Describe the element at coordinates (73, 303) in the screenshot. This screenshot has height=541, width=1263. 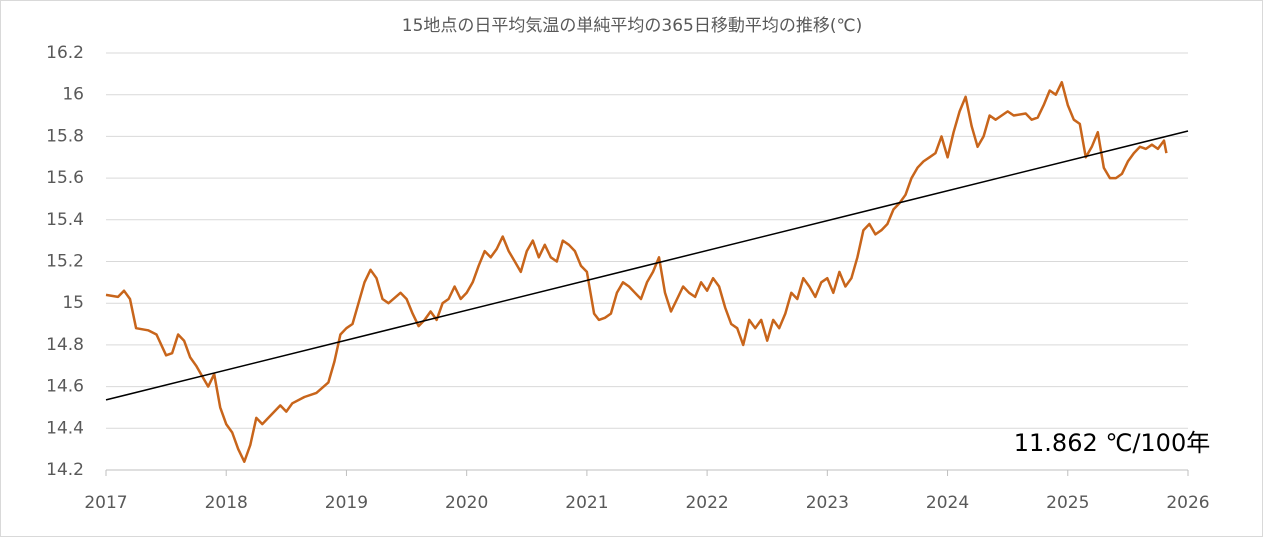
I see `y-tick-label: 15` at that location.